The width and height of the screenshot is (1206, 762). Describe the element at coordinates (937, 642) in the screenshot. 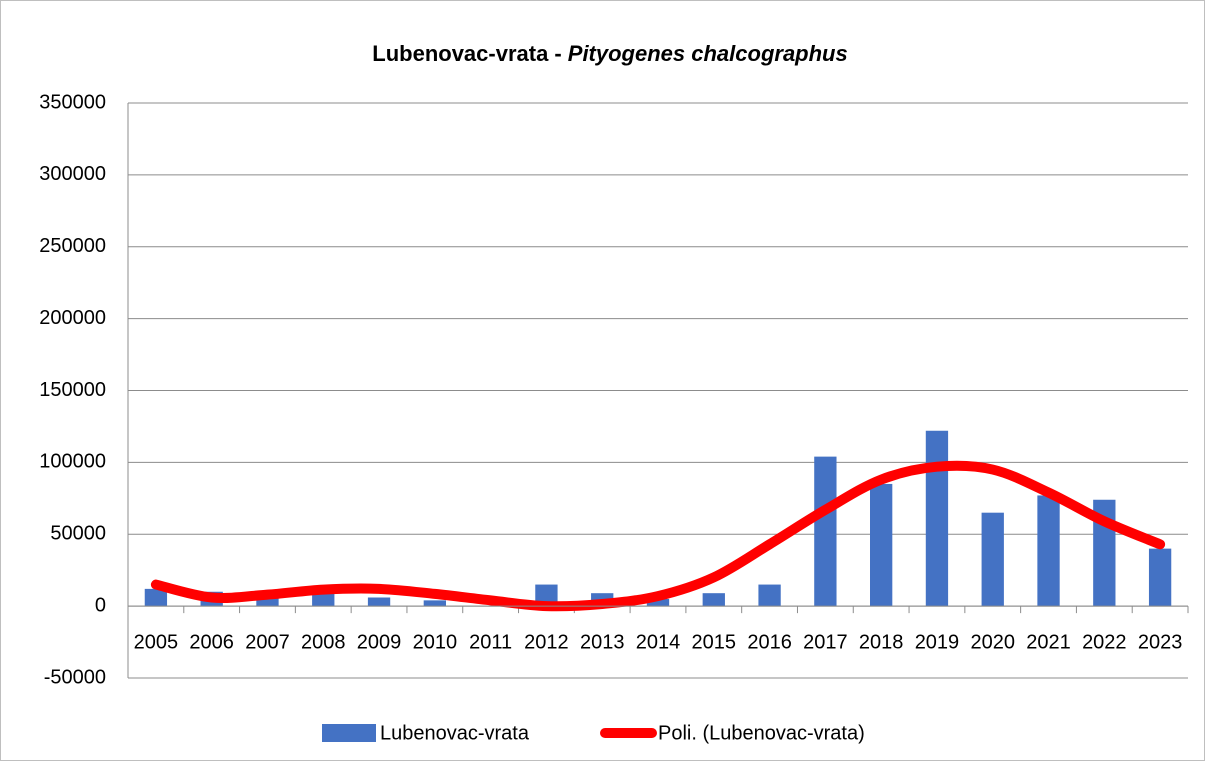

I see `x-tick-label: 2019` at that location.